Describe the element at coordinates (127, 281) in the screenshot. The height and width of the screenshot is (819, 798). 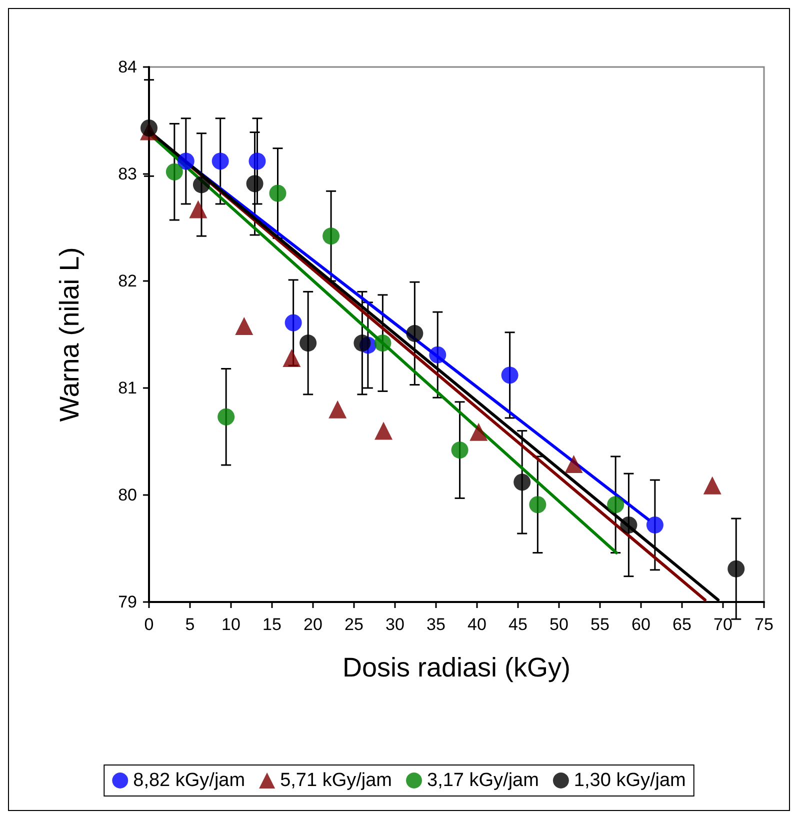
I see `y-tick-label: 82` at that location.